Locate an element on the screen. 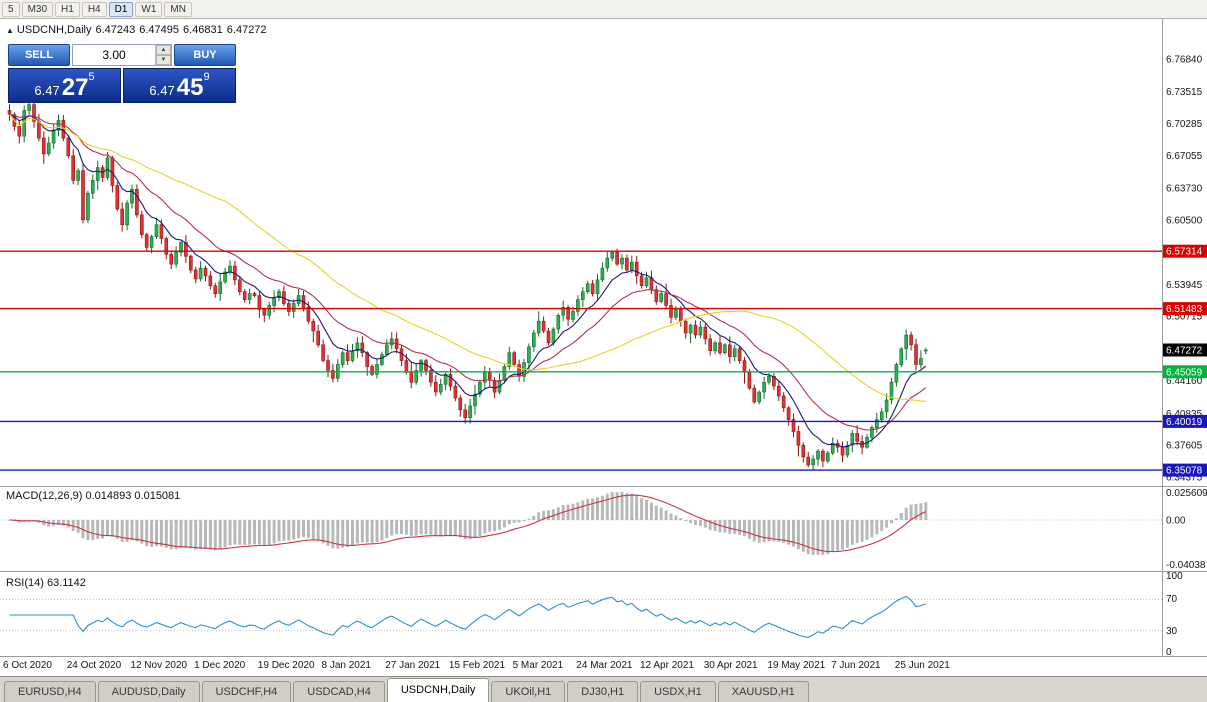 This screenshot has height=702, width=1207. svg-text: 6.67055 is located at coordinates (1184, 156).